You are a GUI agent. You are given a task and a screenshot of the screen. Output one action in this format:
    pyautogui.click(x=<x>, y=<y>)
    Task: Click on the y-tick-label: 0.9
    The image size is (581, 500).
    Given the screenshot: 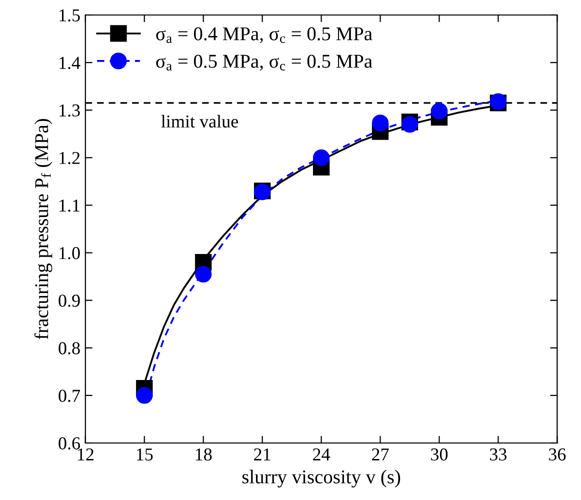 What is the action you would take?
    pyautogui.click(x=69, y=300)
    